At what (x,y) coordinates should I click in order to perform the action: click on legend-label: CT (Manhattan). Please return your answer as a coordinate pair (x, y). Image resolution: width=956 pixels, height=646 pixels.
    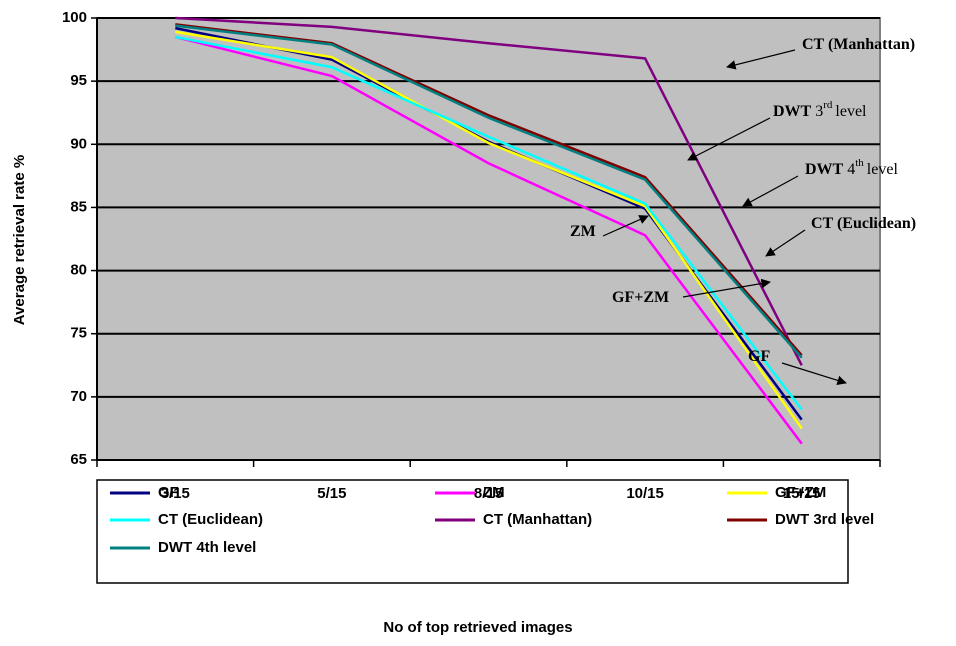
    Looking at the image, I should click on (537, 519).